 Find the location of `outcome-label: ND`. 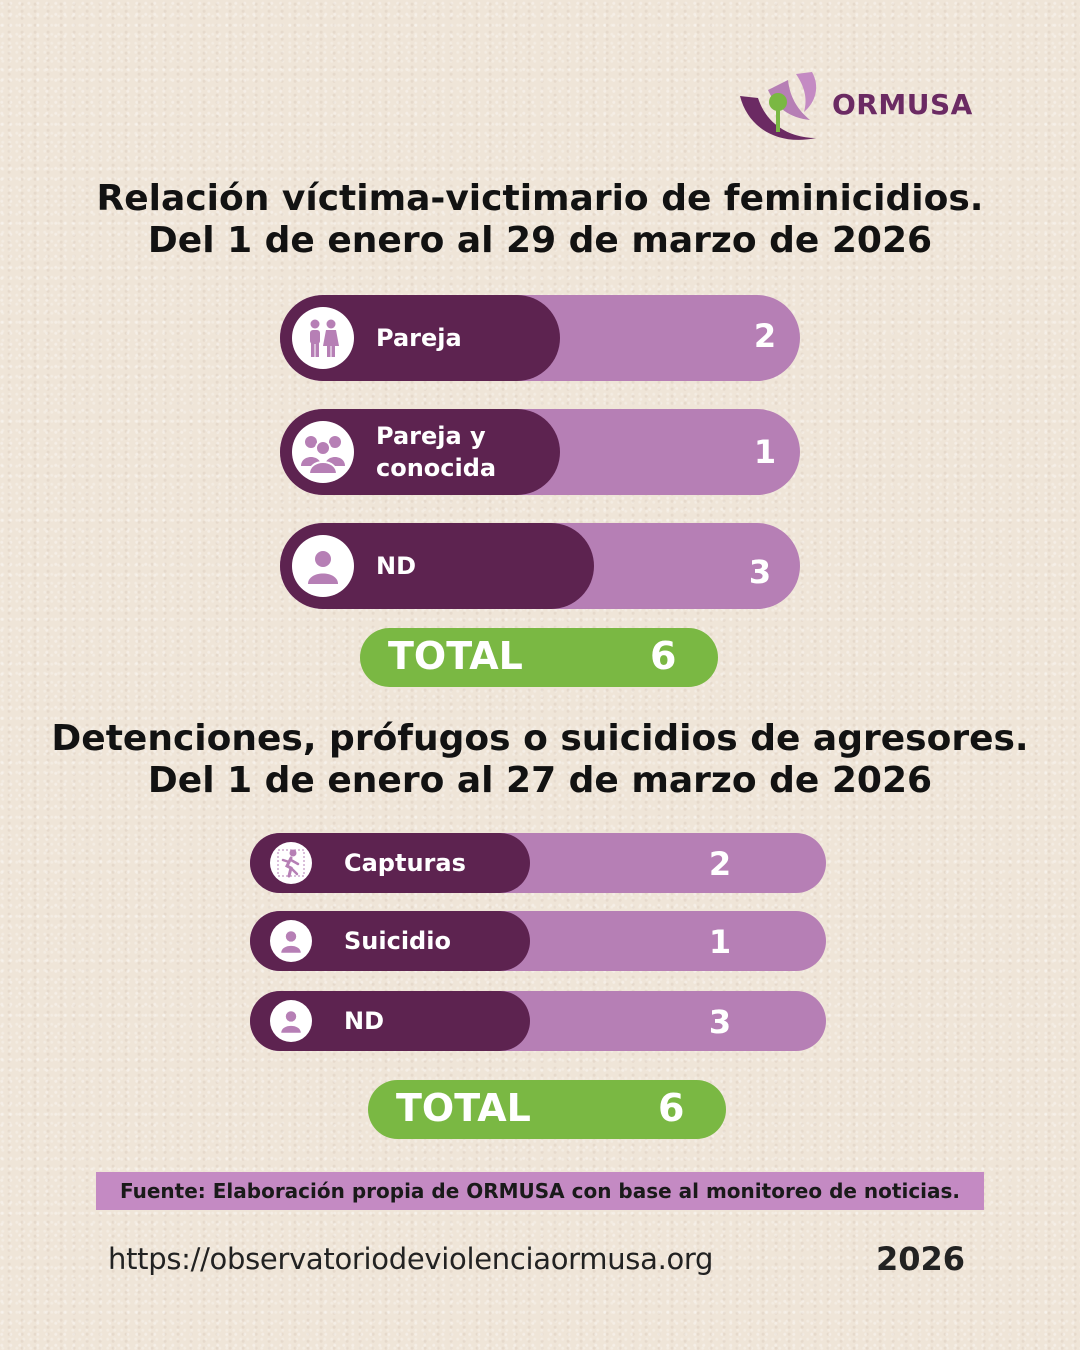

outcome-label: ND is located at coordinates (364, 1021).